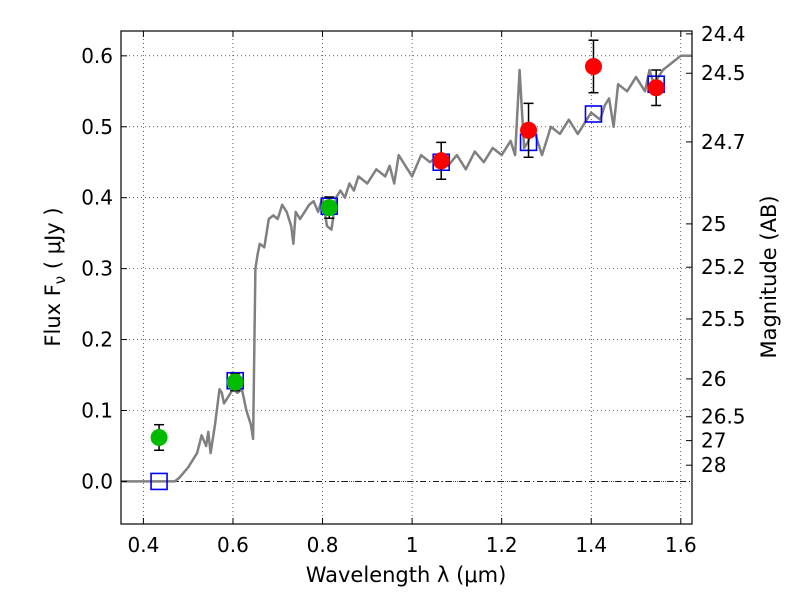 Image resolution: width=800 pixels, height=600 pixels. Describe the element at coordinates (53, 241) in the screenshot. I see `y-axis-title-unit: ( μJy )` at that location.